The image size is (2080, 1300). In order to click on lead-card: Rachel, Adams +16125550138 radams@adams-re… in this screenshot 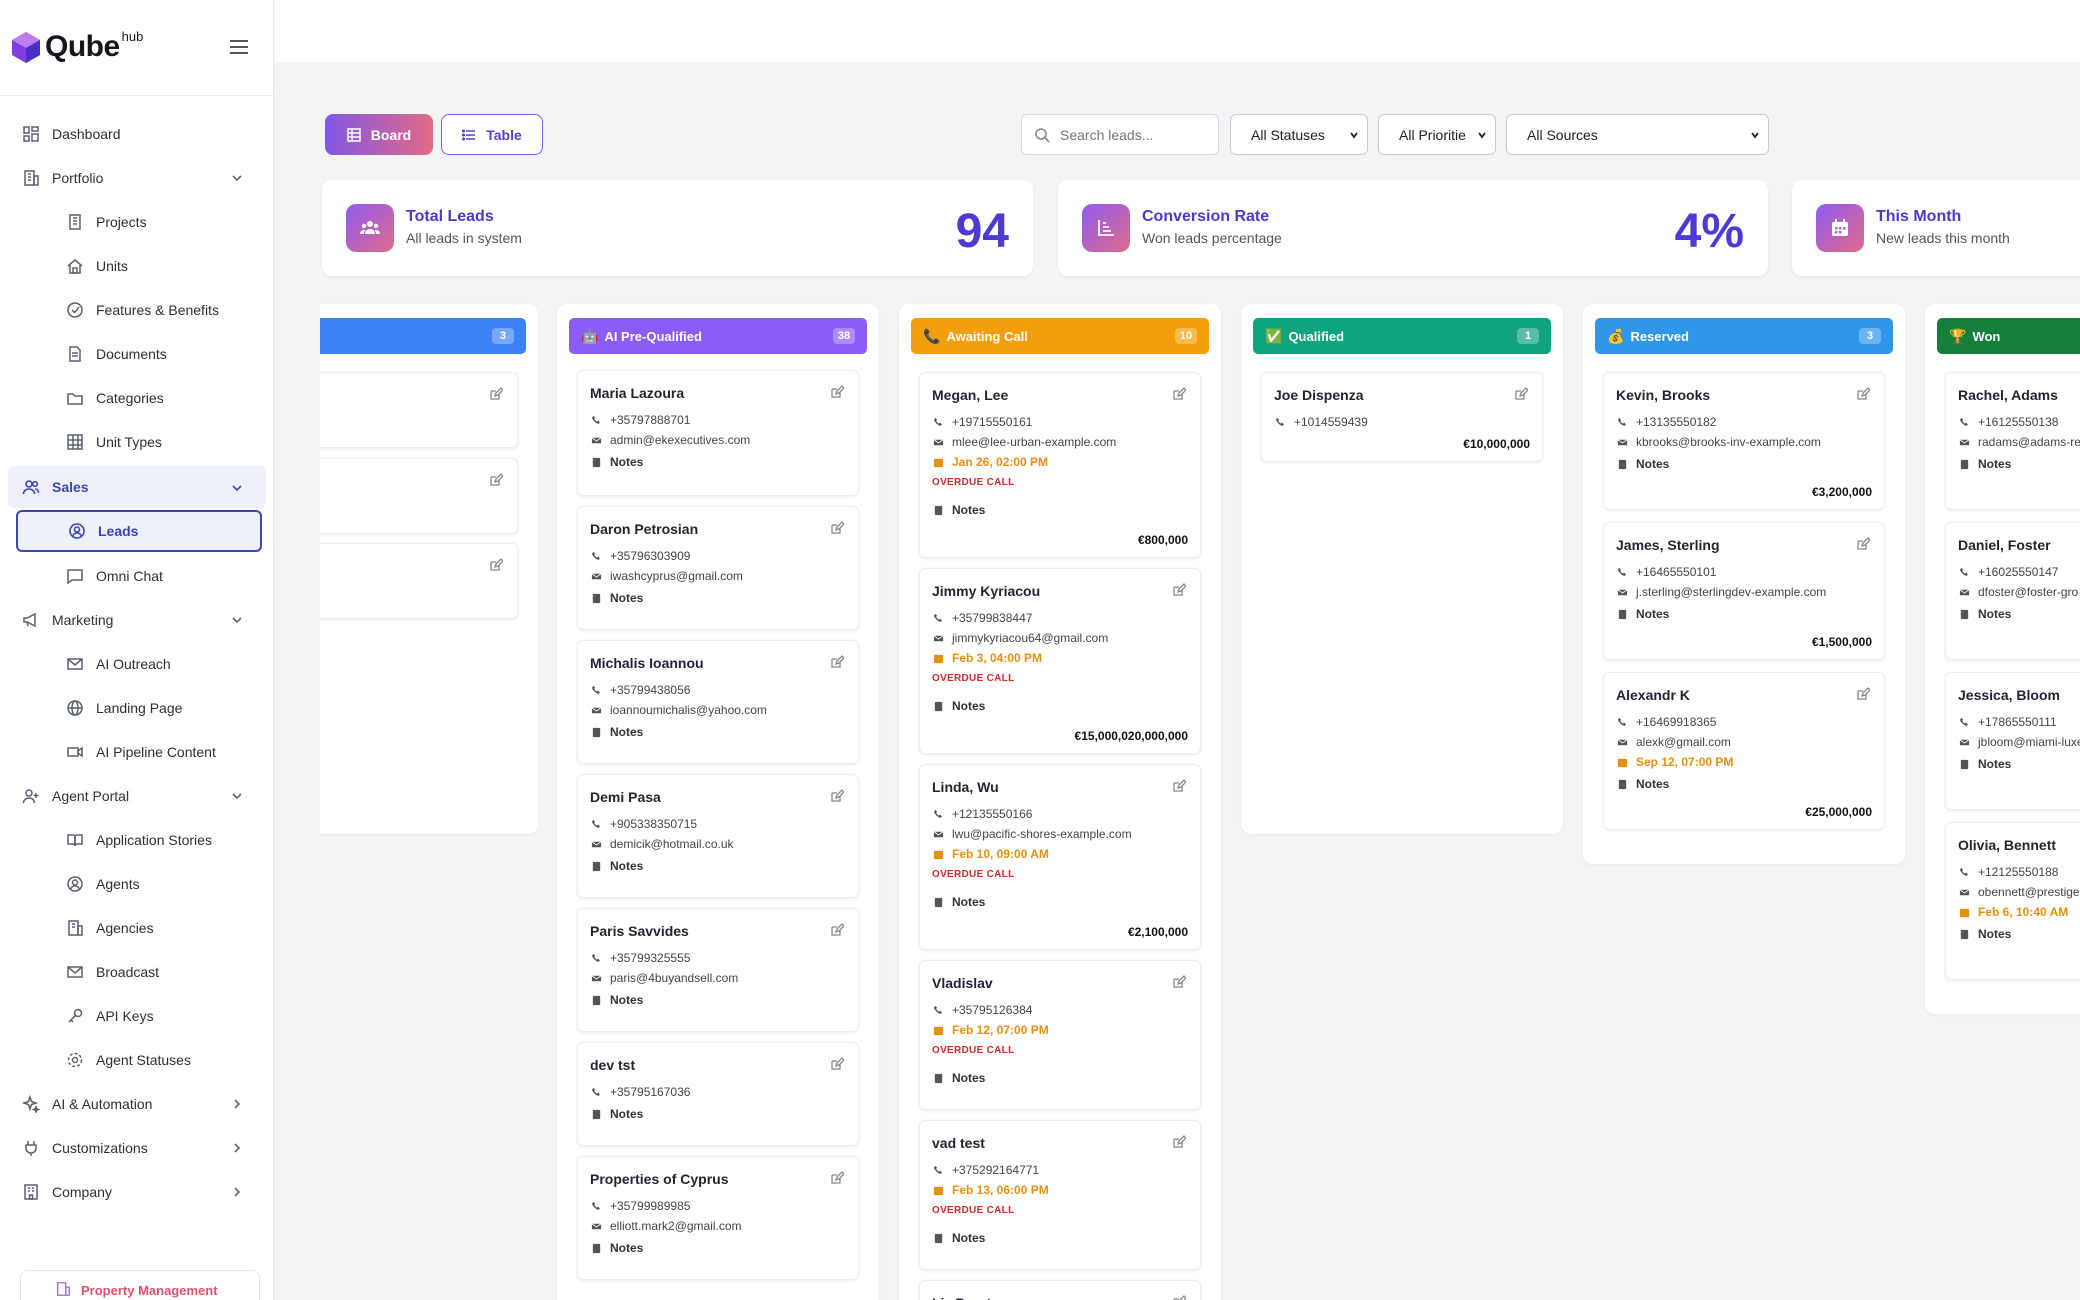, I will do `click(2012, 441)`.